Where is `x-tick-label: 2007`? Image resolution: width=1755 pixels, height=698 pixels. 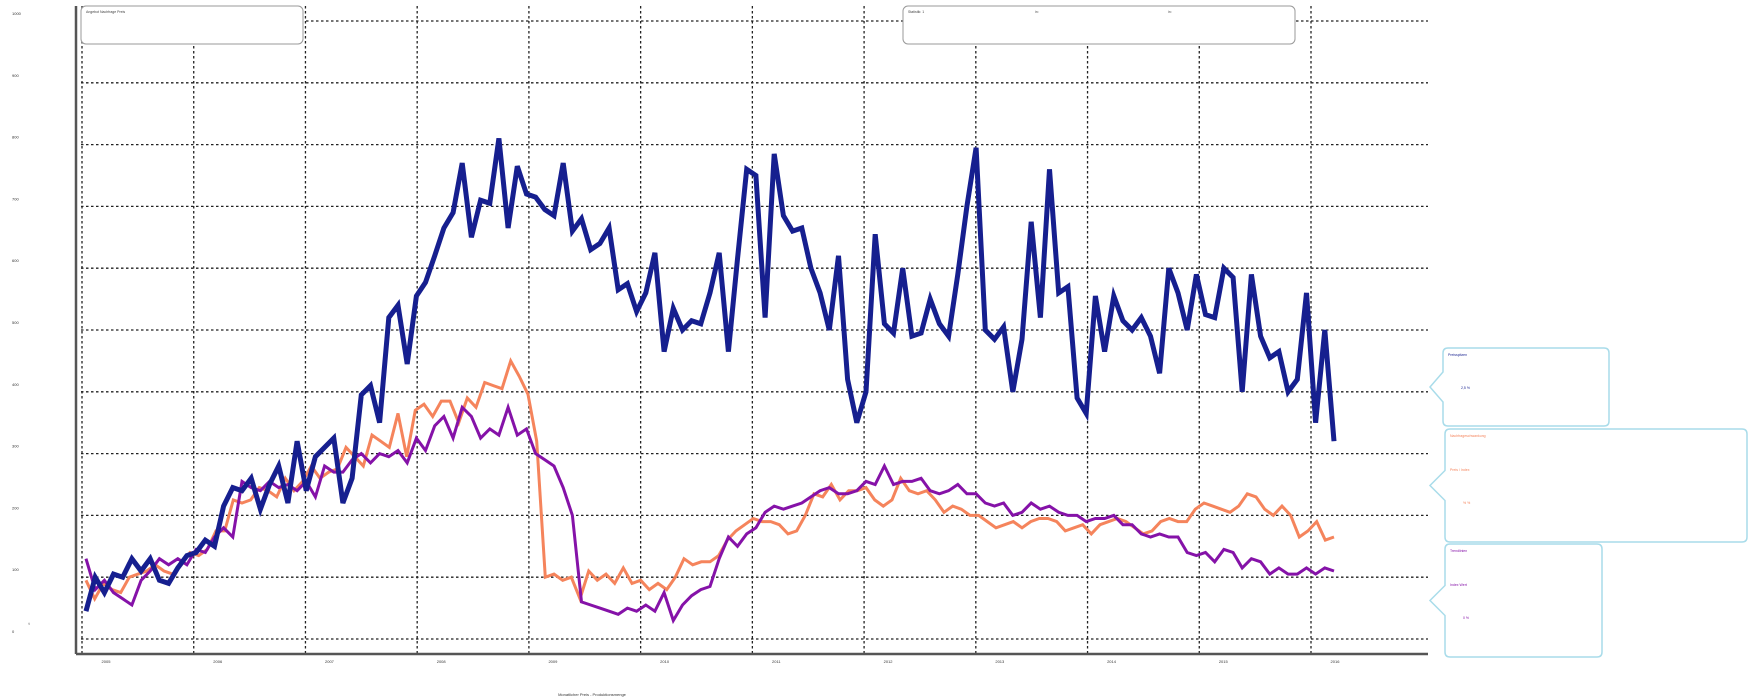
x-tick-label: 2007 is located at coordinates (330, 661).